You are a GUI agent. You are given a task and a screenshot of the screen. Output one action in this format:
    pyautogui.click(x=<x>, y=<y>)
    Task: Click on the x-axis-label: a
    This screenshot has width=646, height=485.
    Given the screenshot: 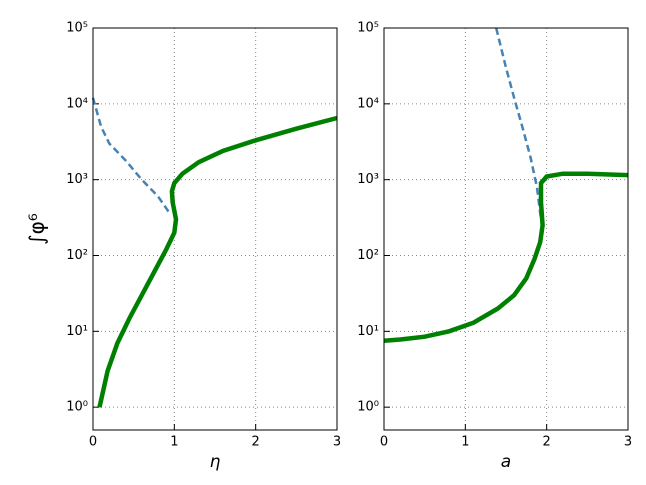 What is the action you would take?
    pyautogui.click(x=506, y=462)
    